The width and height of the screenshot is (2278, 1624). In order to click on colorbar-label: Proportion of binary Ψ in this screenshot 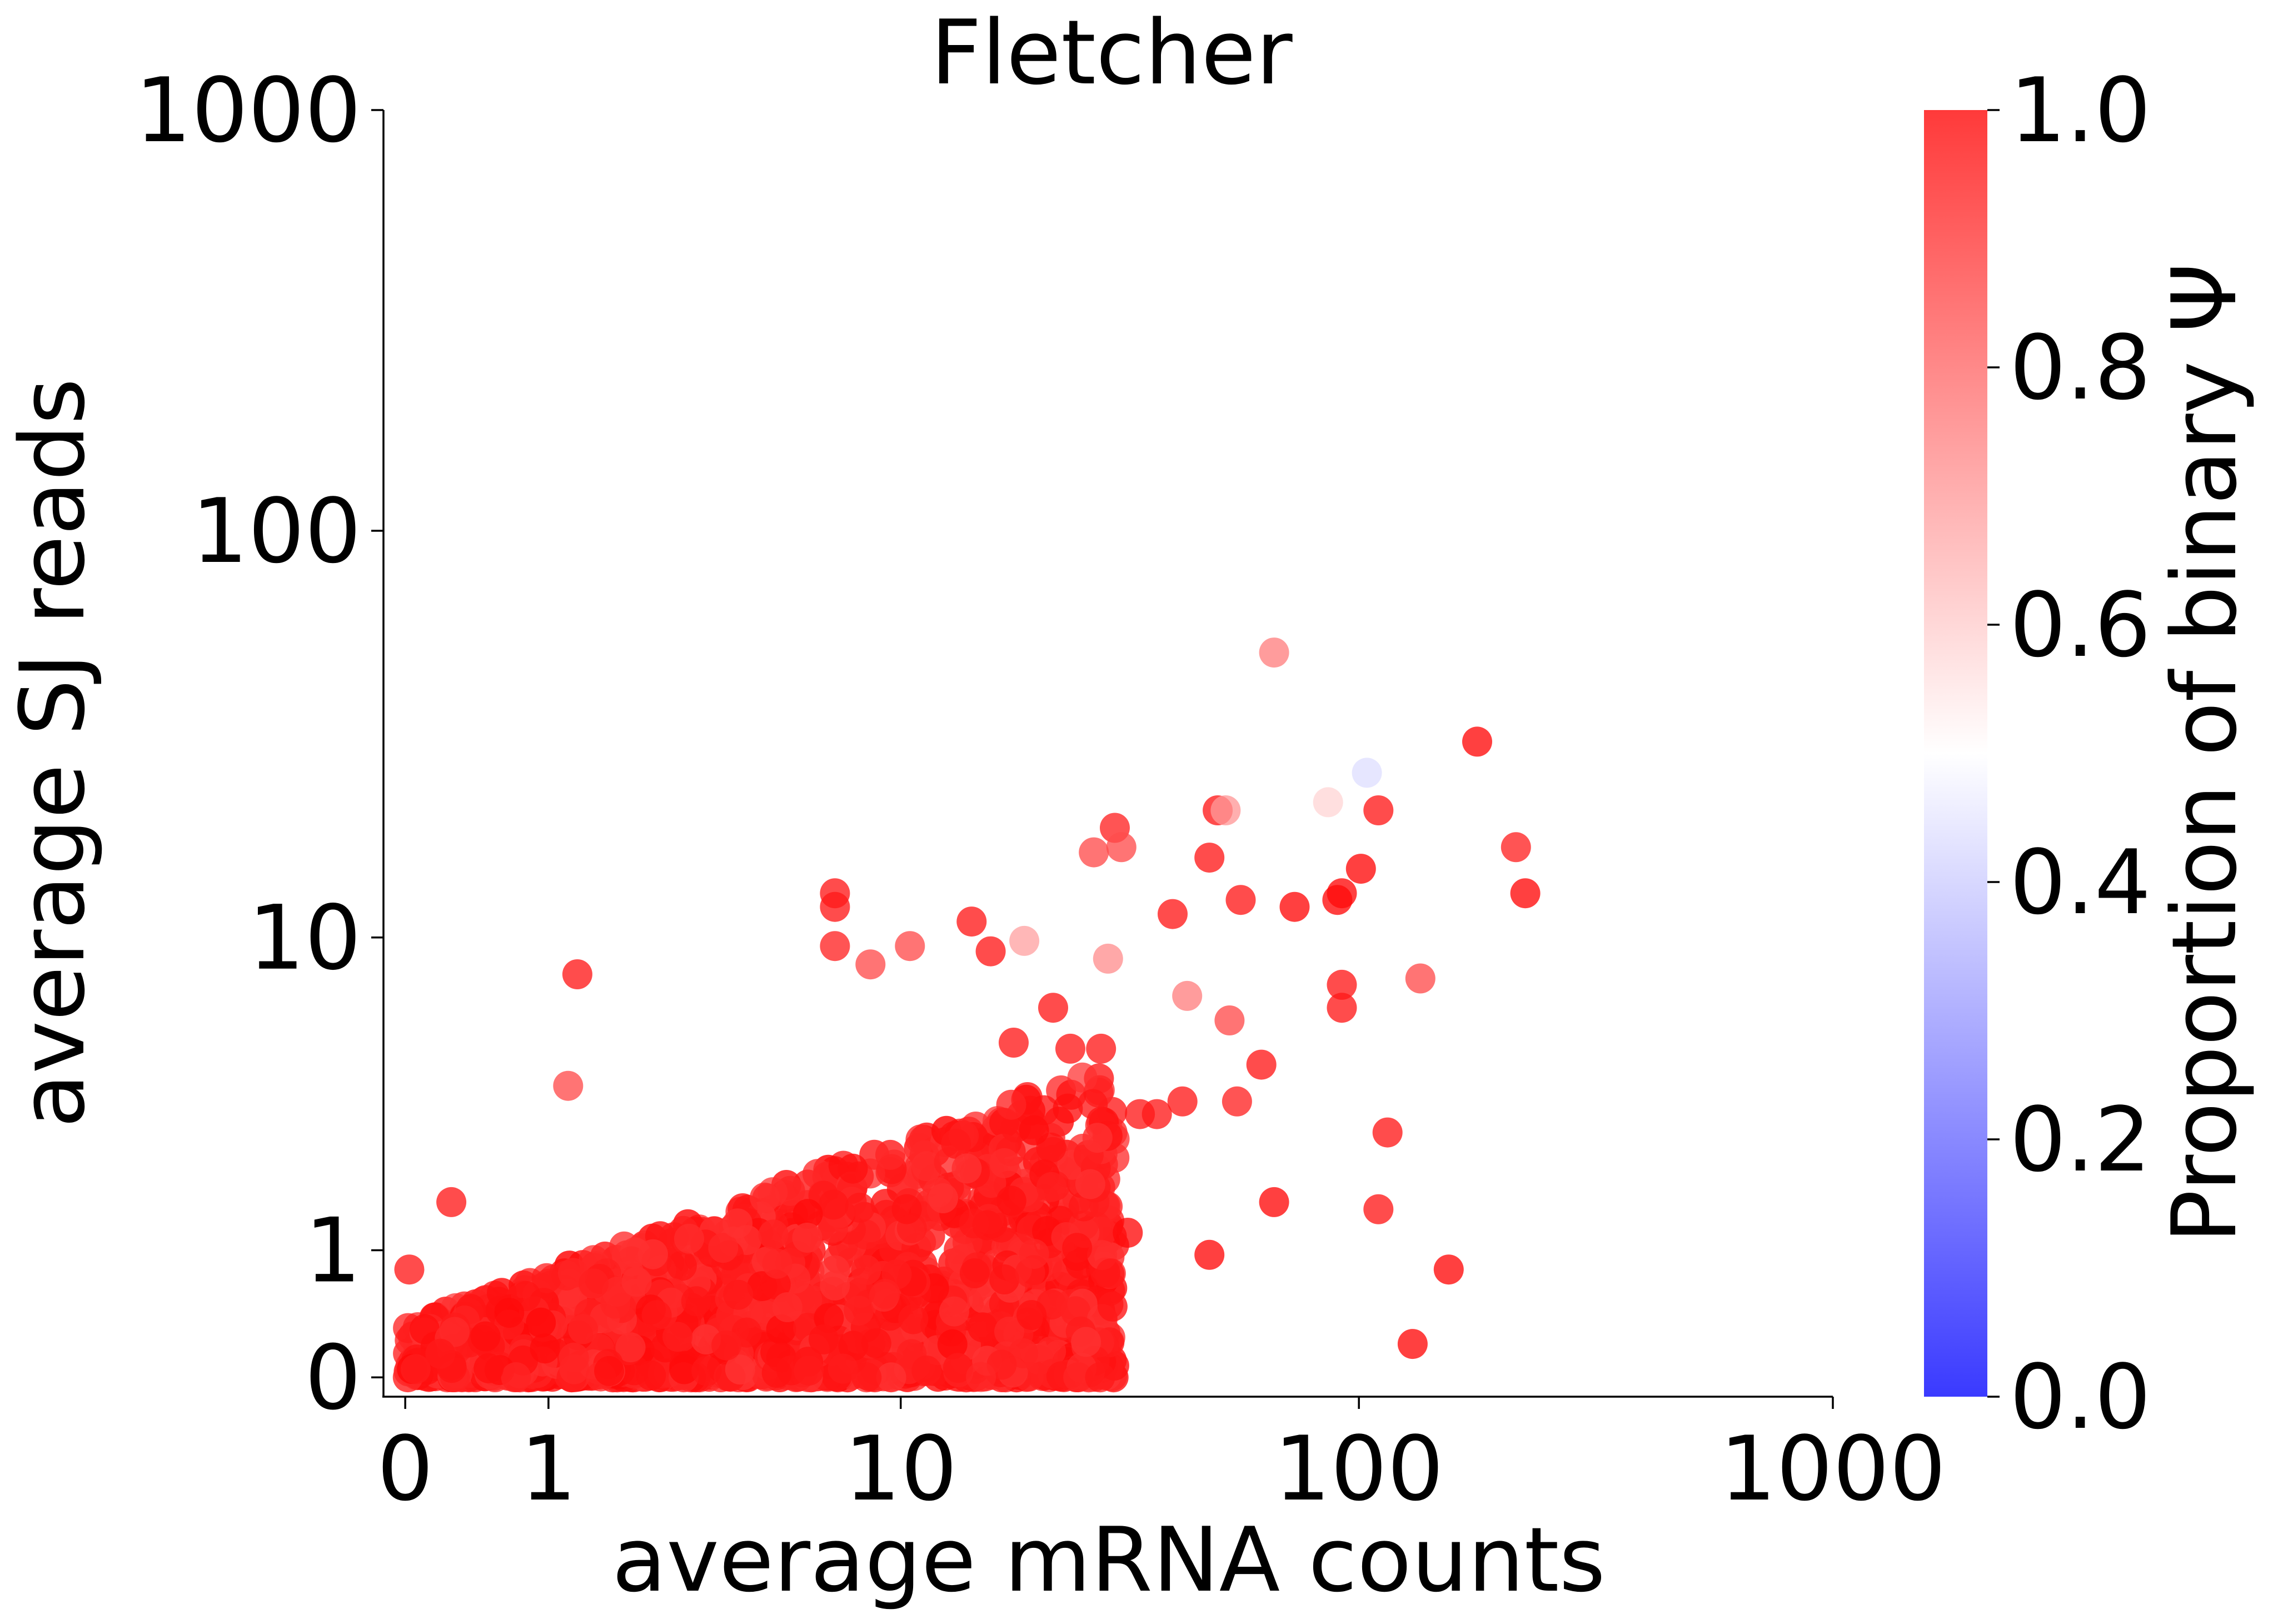, I will do `click(2204, 753)`.